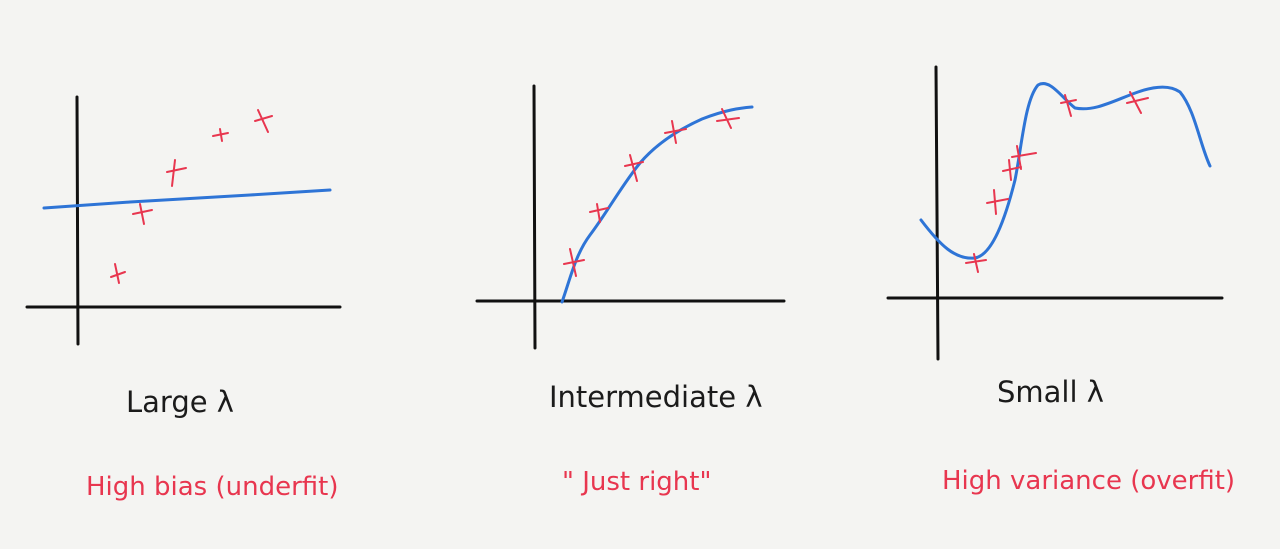 The height and width of the screenshot is (549, 1280). What do you see at coordinates (655, 397) in the screenshot?
I see `caption-intermediate-lambda: Intermediate λ` at bounding box center [655, 397].